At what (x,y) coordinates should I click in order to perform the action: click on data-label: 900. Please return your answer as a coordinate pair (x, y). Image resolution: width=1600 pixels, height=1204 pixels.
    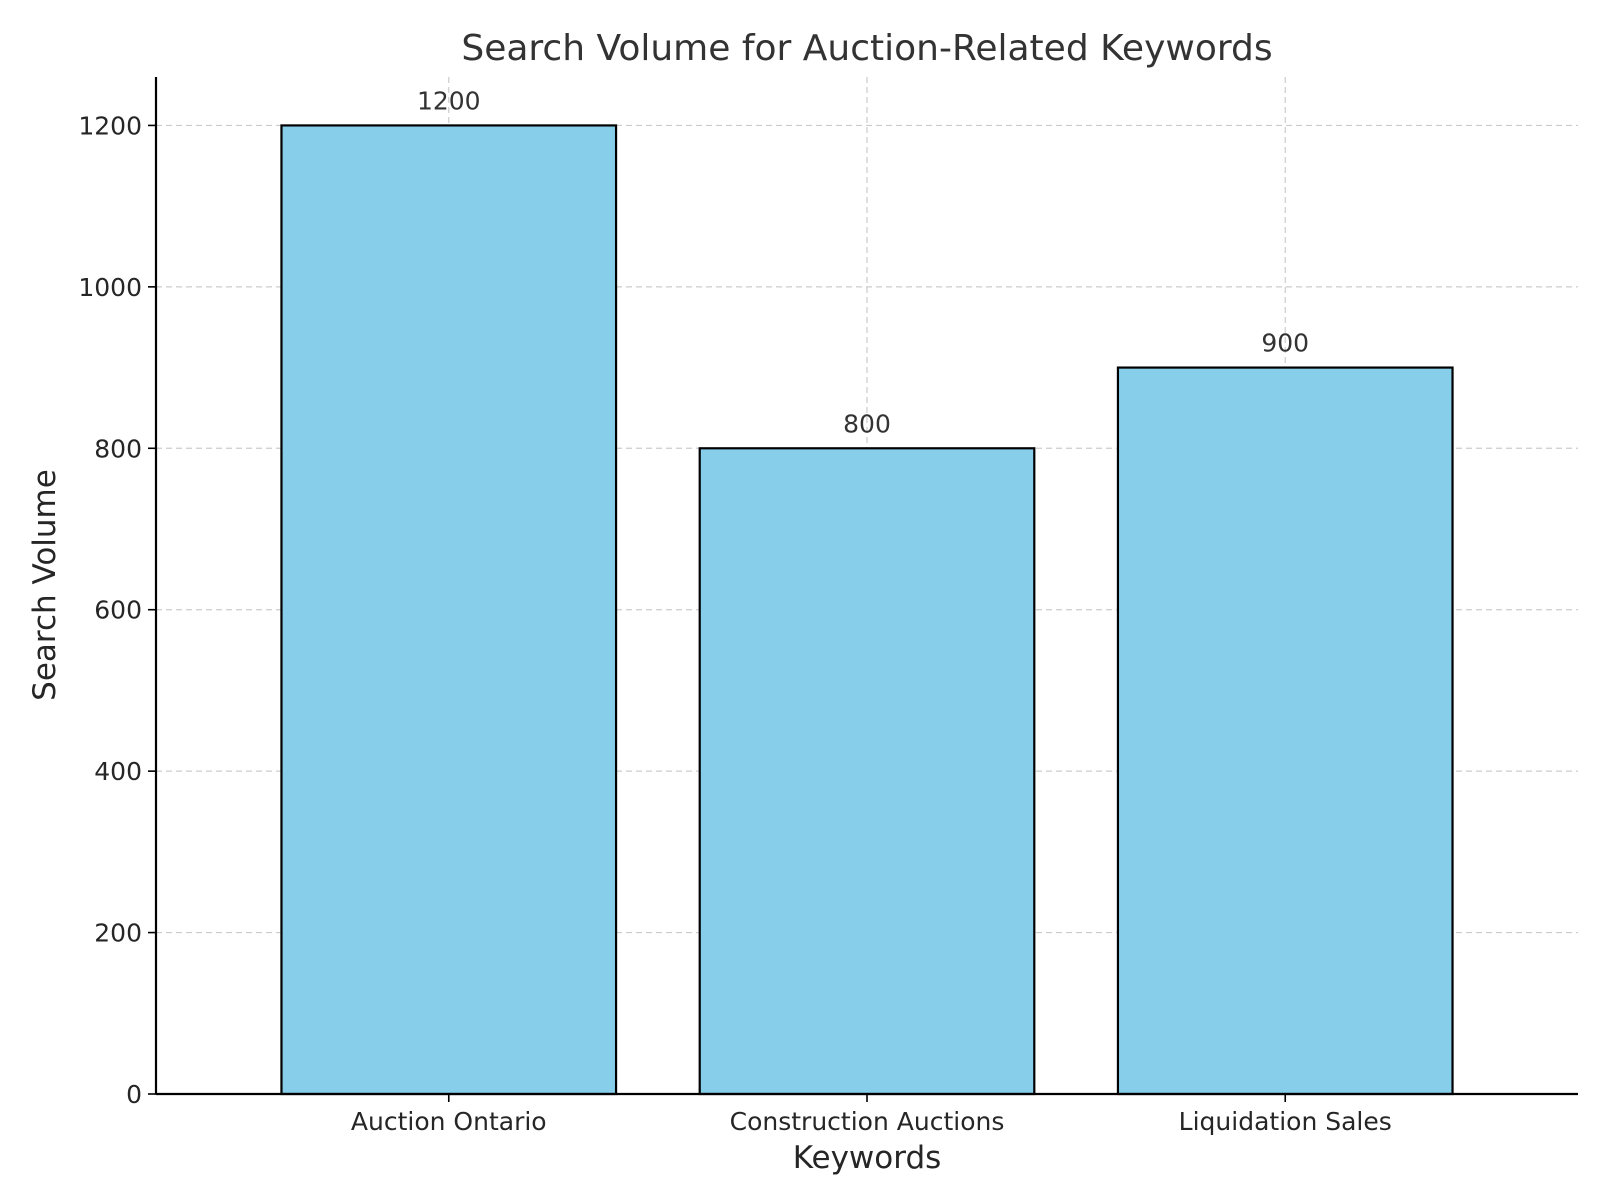
    Looking at the image, I should click on (1285, 343).